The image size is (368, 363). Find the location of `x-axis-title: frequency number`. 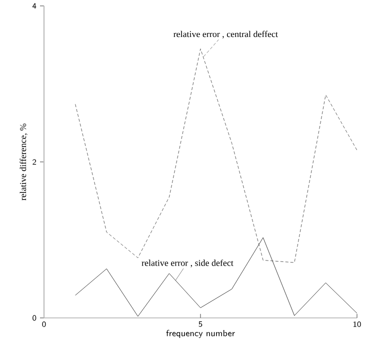

x-axis-title: frequency number is located at coordinates (200, 334).